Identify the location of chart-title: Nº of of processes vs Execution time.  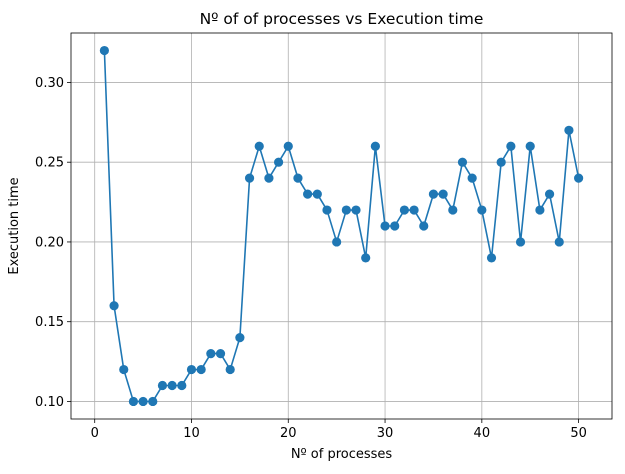
(342, 19).